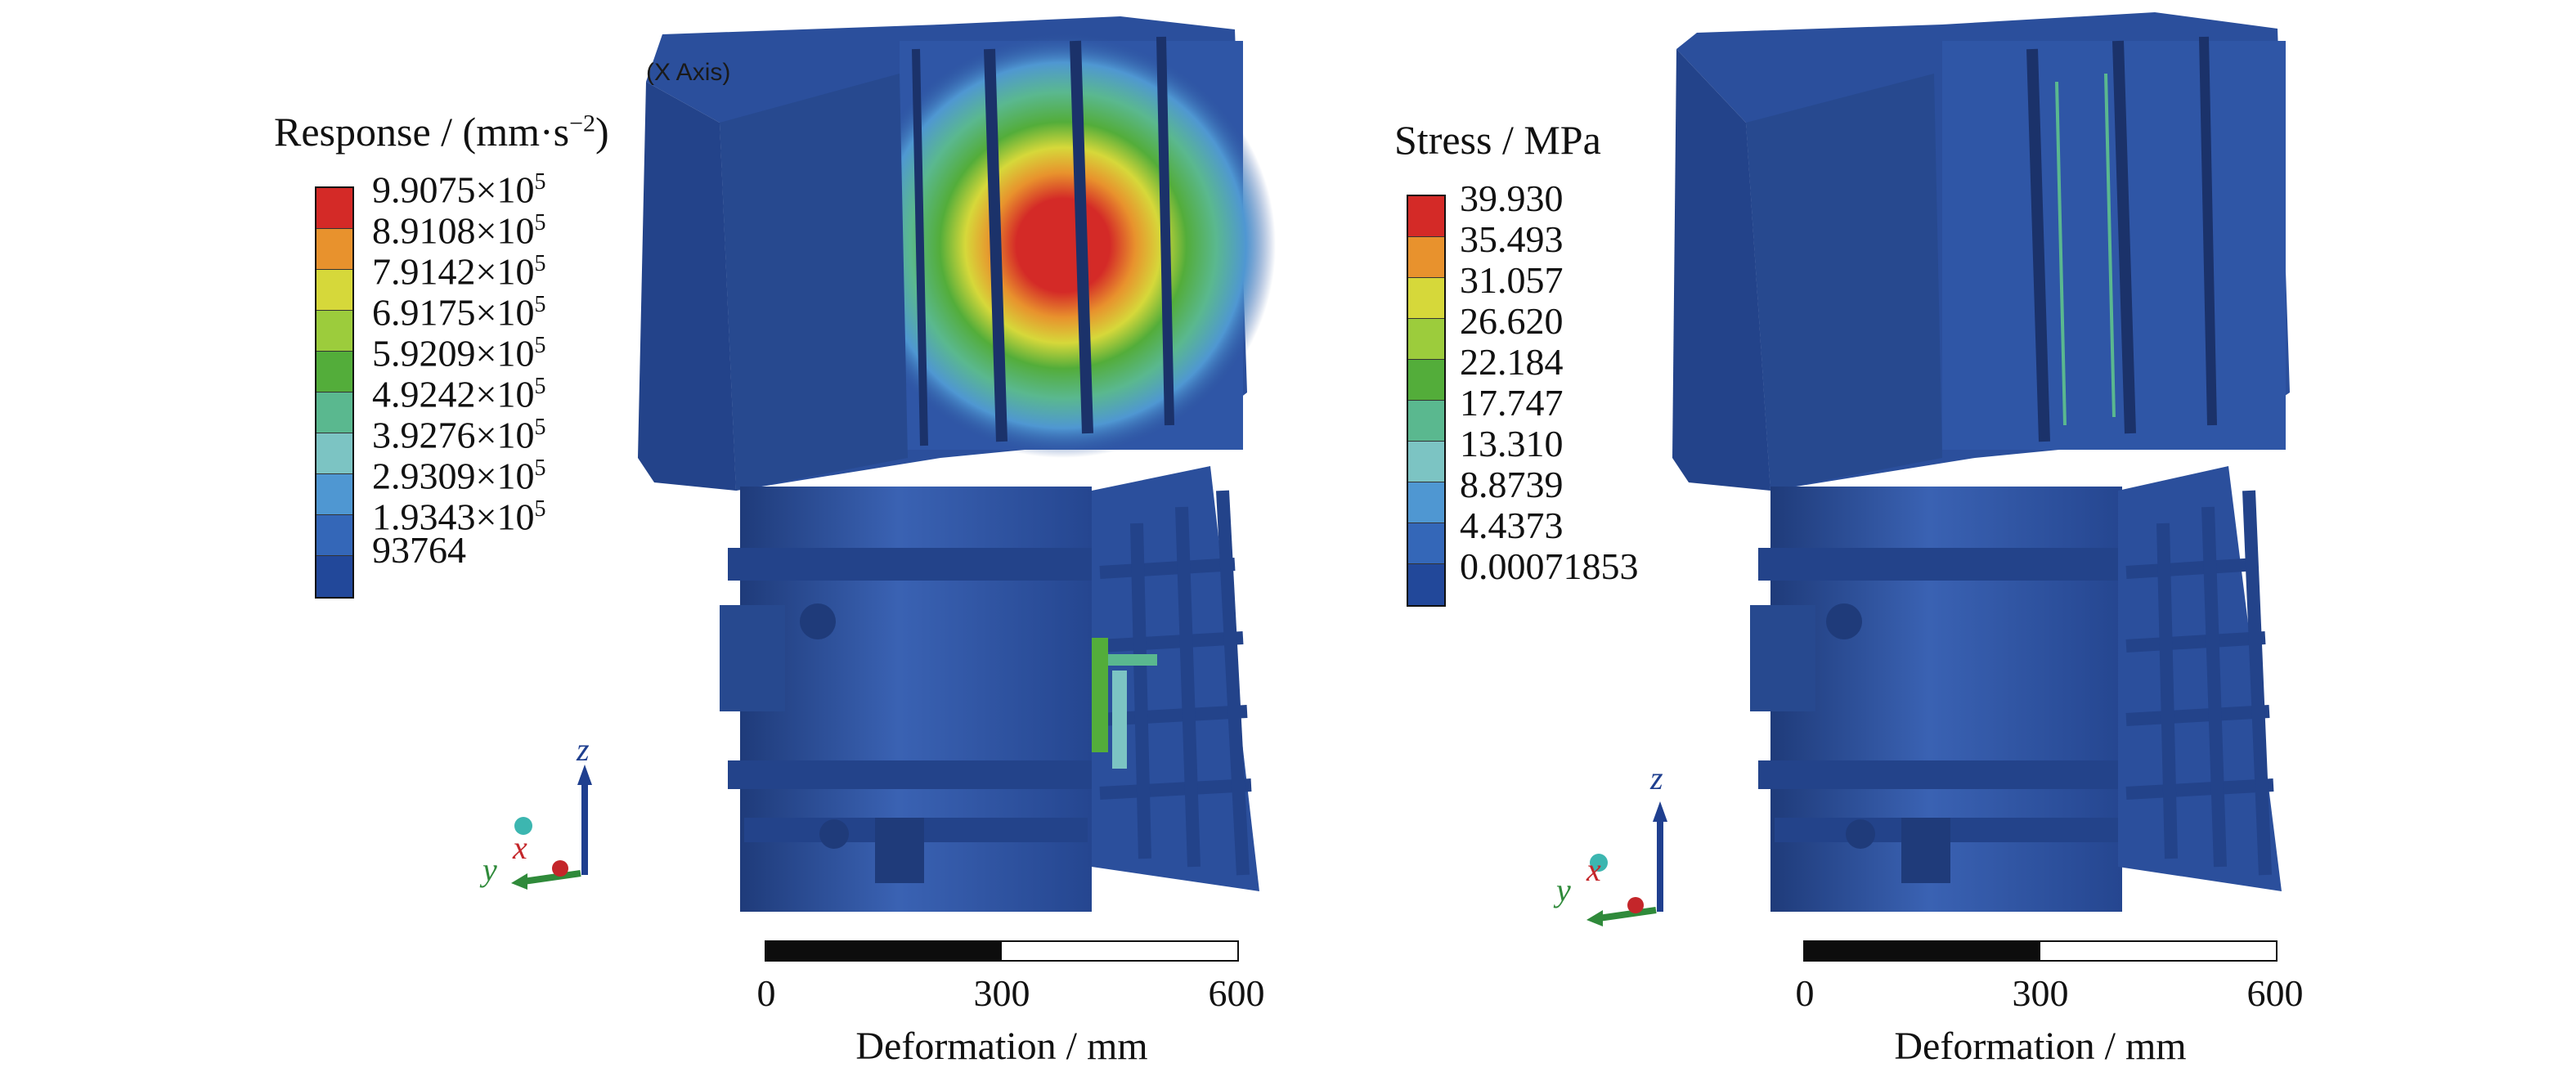 The height and width of the screenshot is (1081, 2576). I want to click on legend-value: 26.620, so click(1512, 321).